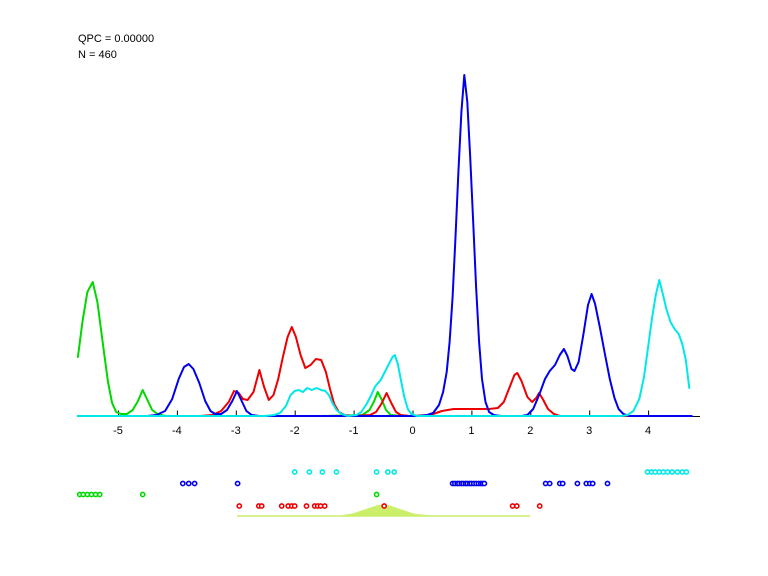 The image size is (768, 576). What do you see at coordinates (589, 431) in the screenshot?
I see `x-tick-label: 3` at bounding box center [589, 431].